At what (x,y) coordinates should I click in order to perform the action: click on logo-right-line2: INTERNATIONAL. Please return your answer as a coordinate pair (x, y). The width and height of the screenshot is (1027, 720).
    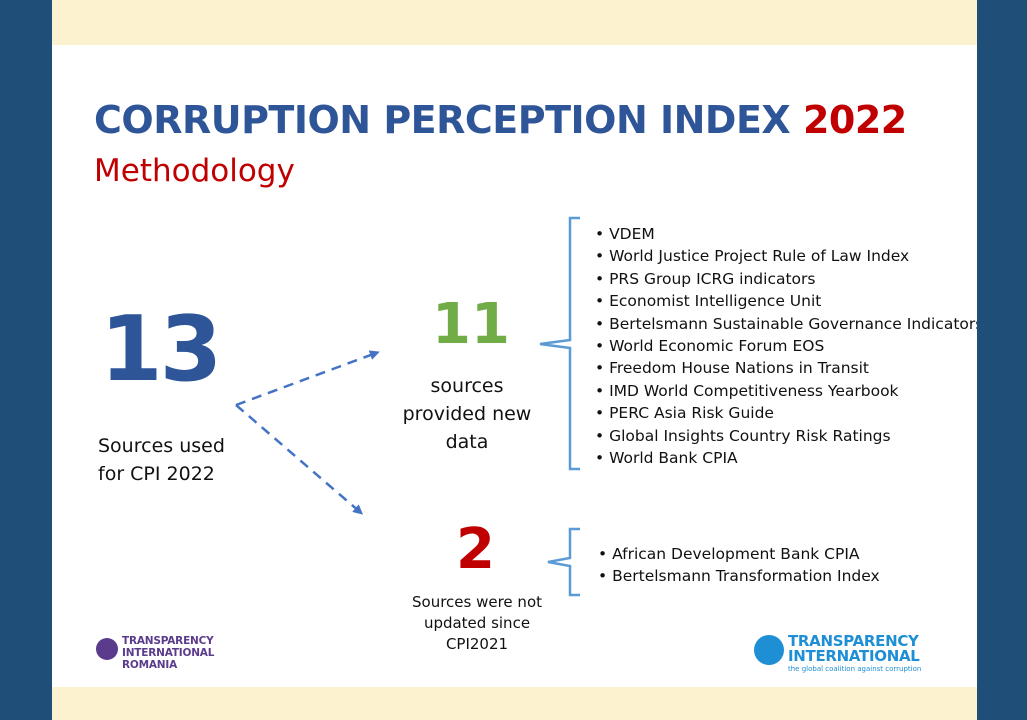
    Looking at the image, I should click on (854, 656).